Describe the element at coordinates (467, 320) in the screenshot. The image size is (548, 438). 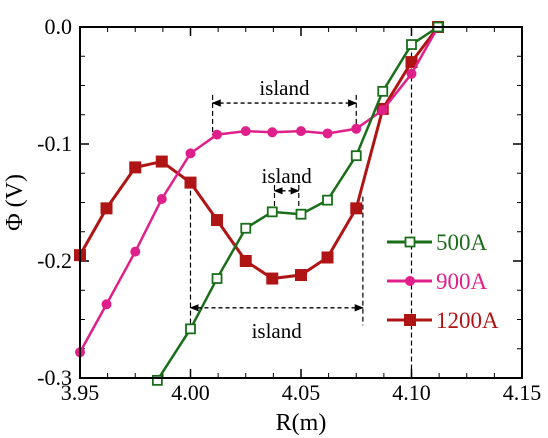
I see `legend-label: 1200A` at that location.